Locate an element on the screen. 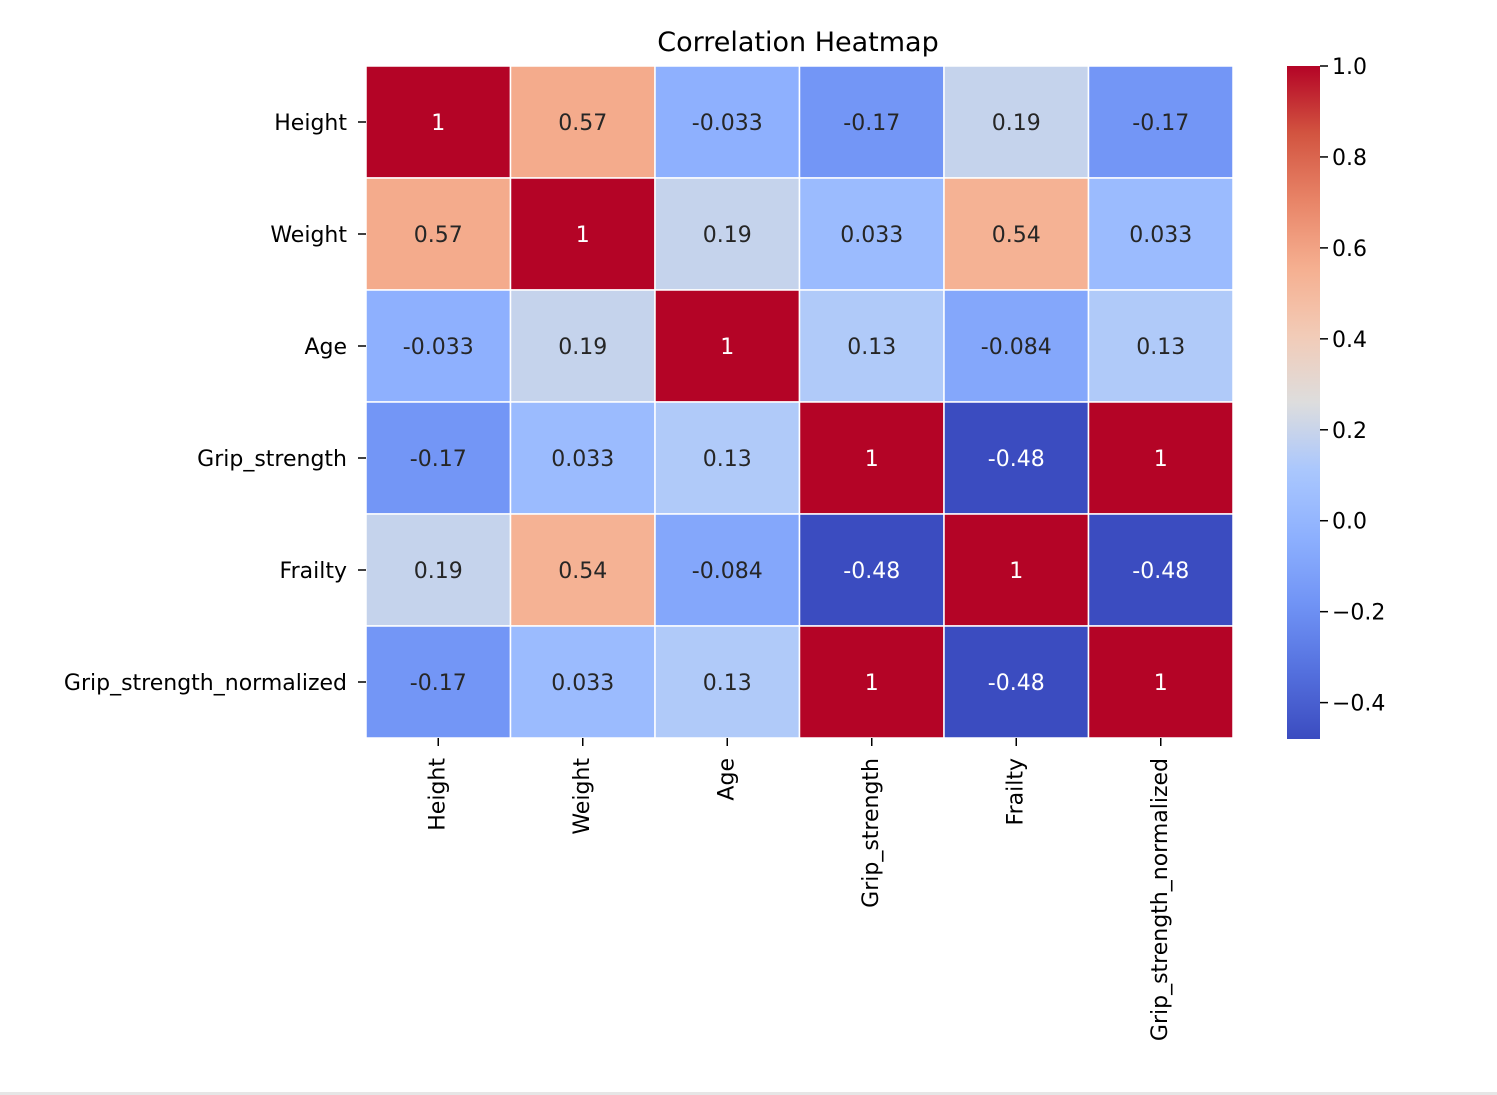 This screenshot has height=1095, width=1497. colorbar-tick-label: 1.0 is located at coordinates (1349, 67).